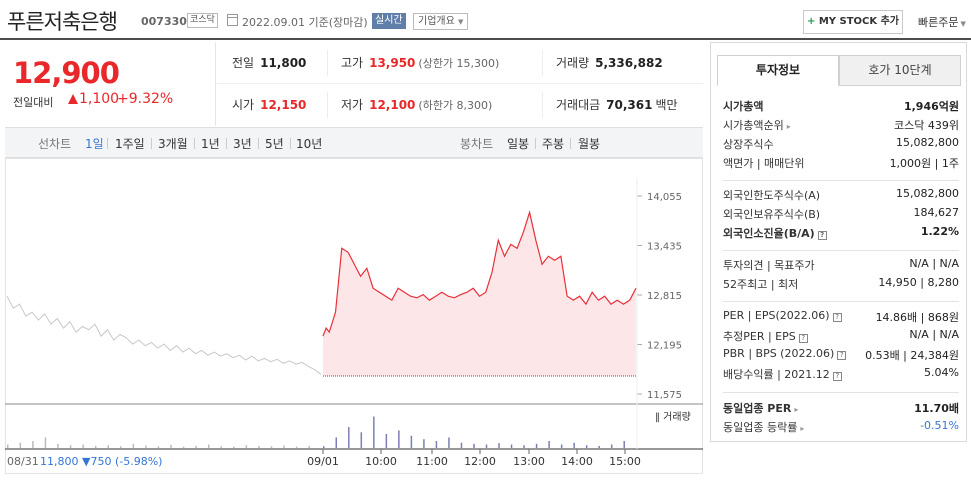  Describe the element at coordinates (934, 263) in the screenshot. I see `row-value: N/A | N/A` at that location.